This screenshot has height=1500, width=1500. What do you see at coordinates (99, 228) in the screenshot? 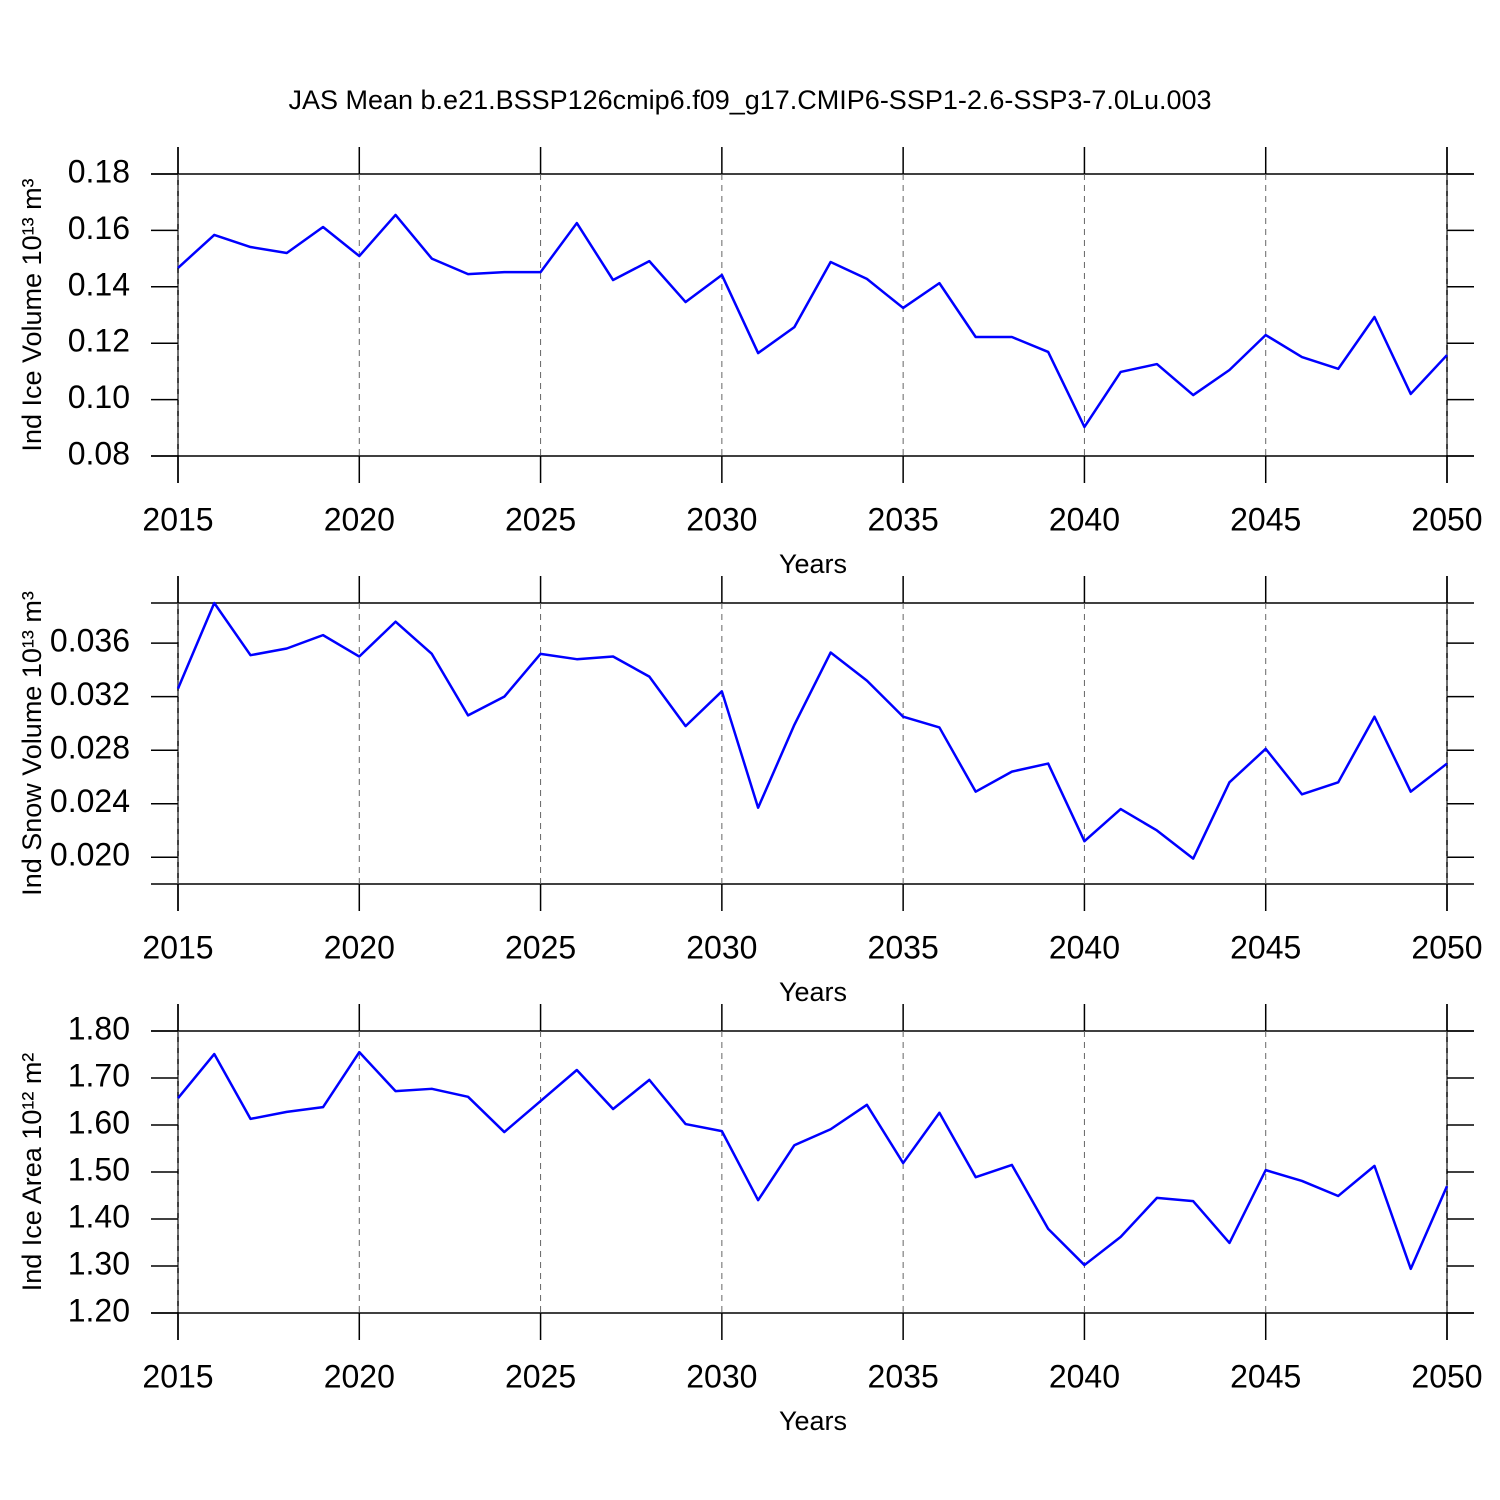
I see `y-tick-label: 0.16` at bounding box center [99, 228].